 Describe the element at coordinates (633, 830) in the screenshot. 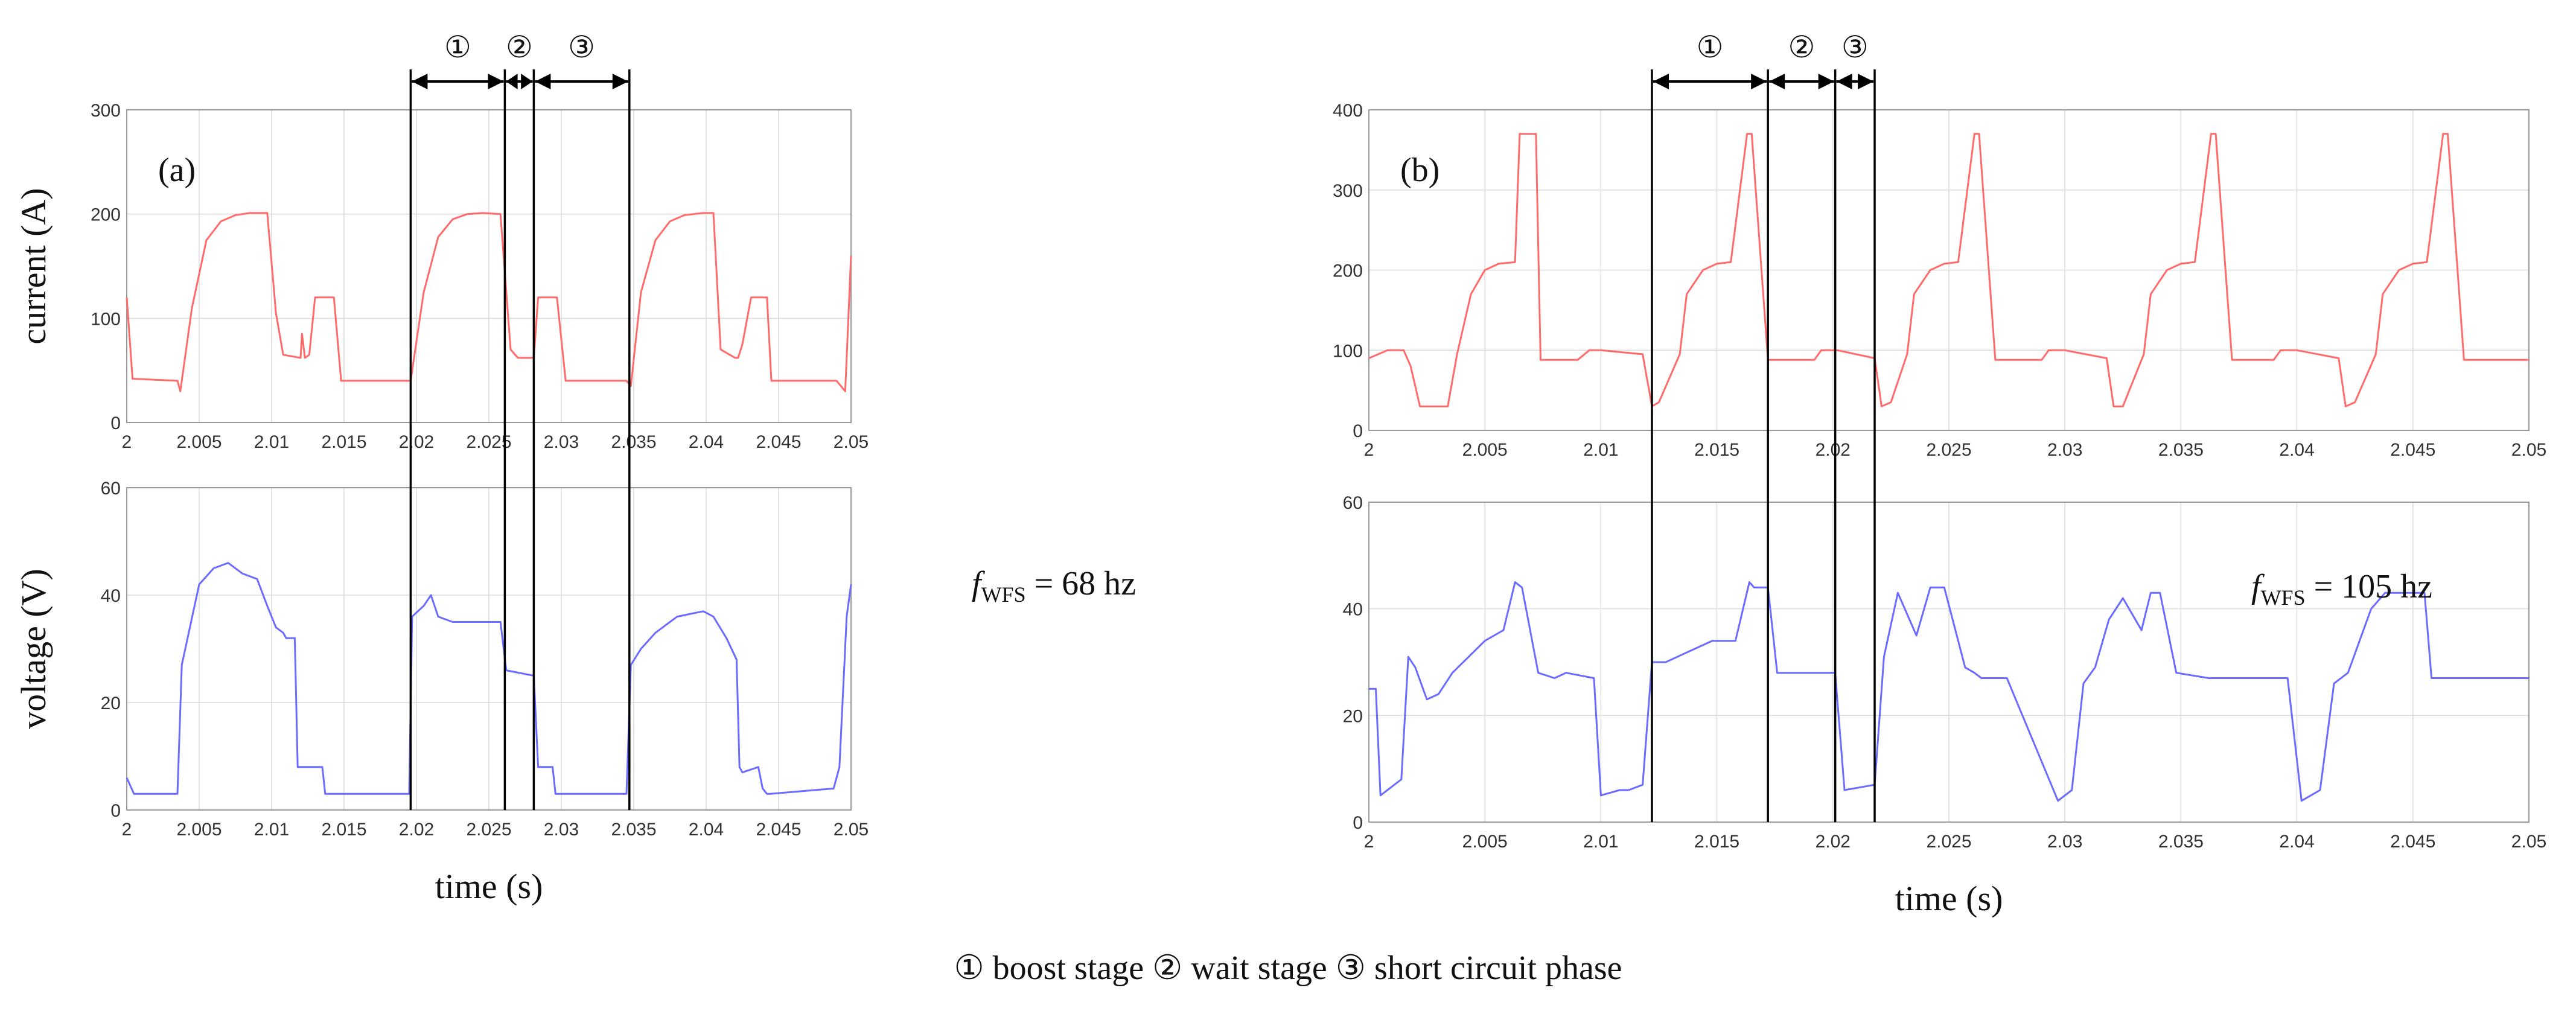

I see `voltage-x-tick-label: 2.035` at that location.